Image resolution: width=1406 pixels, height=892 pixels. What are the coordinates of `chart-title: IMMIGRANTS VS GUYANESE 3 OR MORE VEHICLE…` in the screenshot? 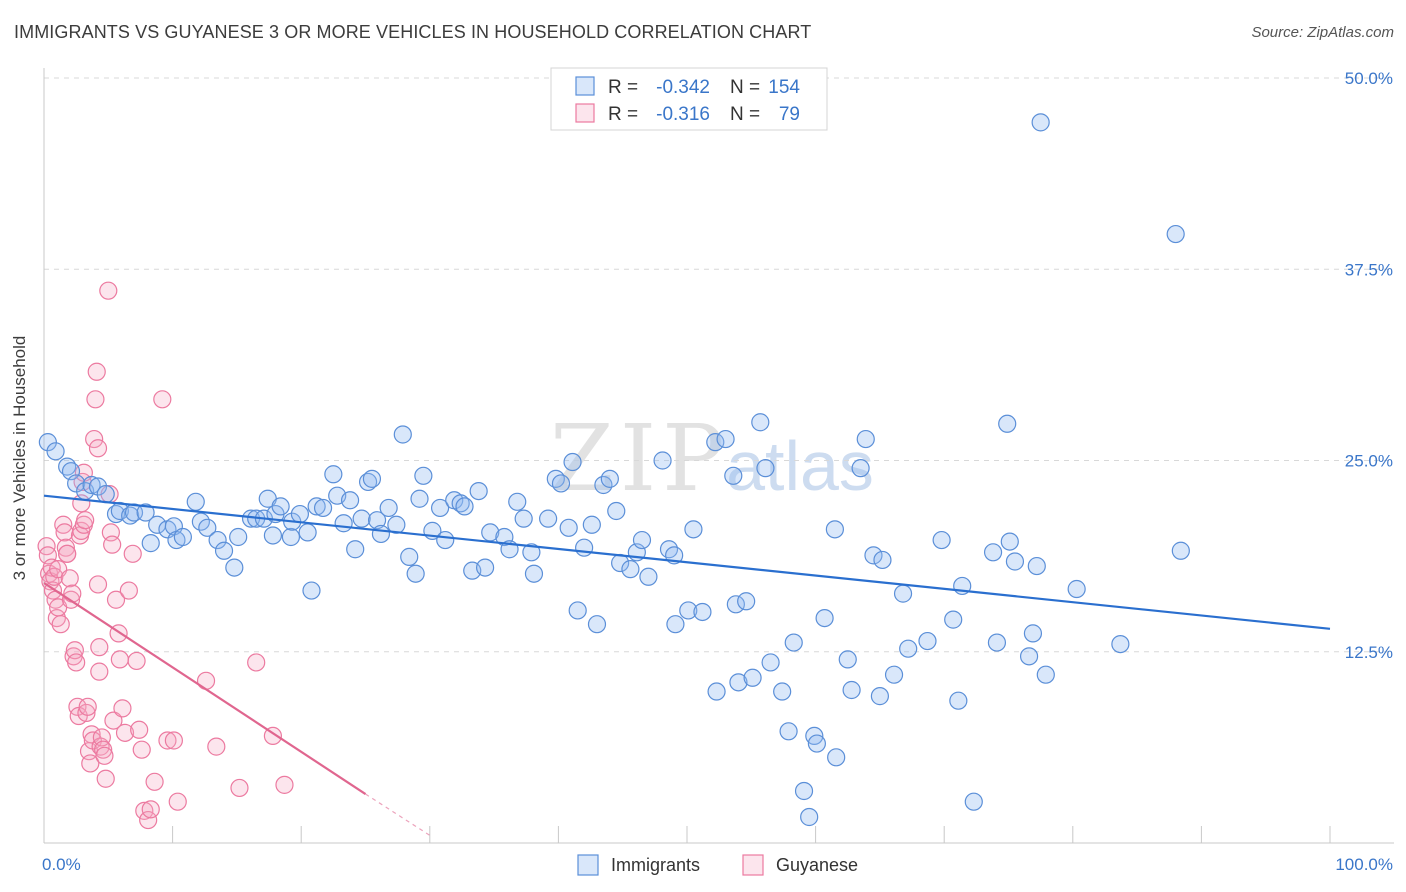 It's located at (413, 32).